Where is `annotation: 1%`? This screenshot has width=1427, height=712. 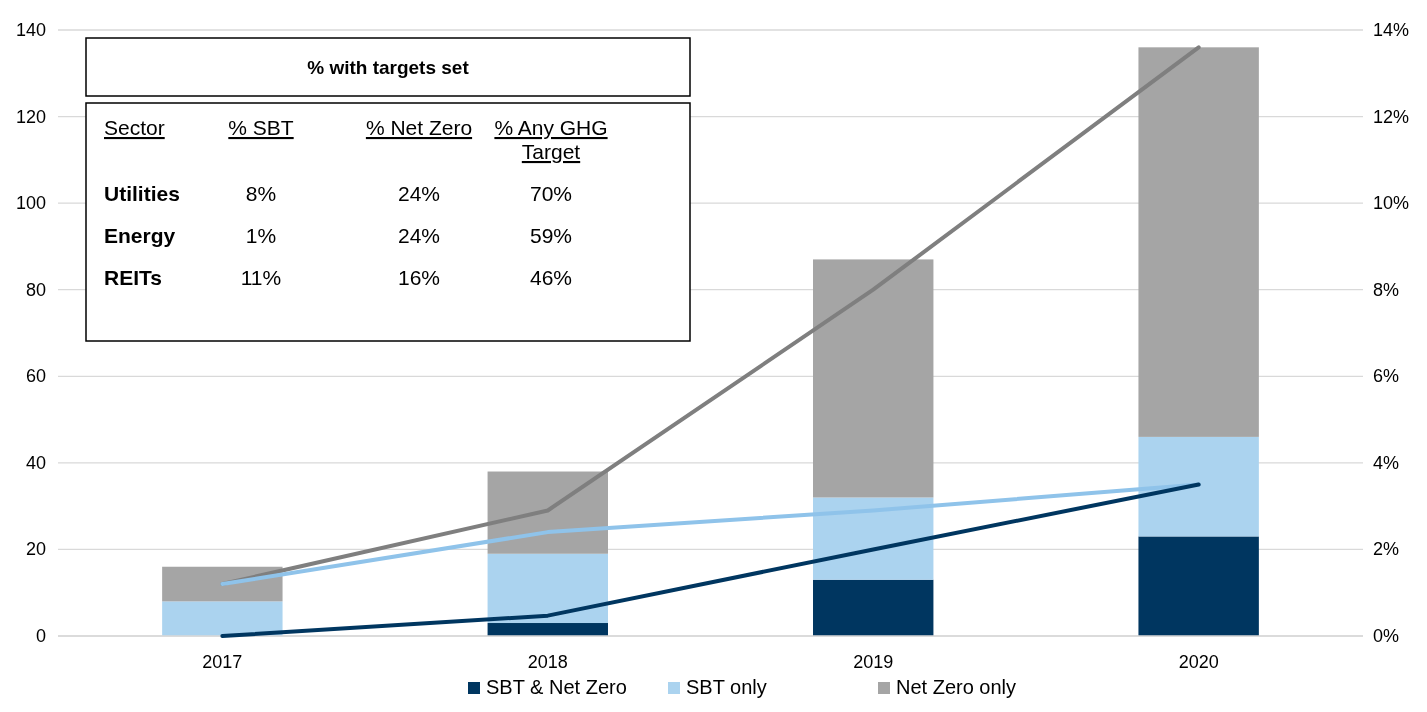 annotation: 1% is located at coordinates (261, 235).